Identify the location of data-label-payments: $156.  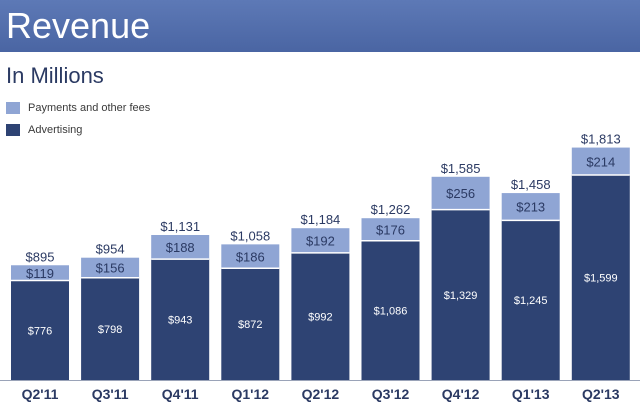
(110, 268).